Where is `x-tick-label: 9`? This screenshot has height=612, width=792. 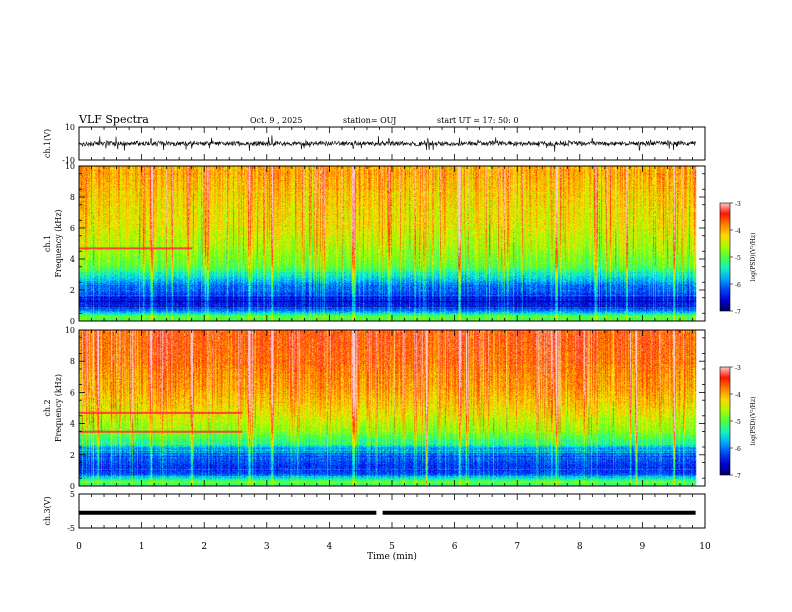
x-tick-label: 9 is located at coordinates (643, 547).